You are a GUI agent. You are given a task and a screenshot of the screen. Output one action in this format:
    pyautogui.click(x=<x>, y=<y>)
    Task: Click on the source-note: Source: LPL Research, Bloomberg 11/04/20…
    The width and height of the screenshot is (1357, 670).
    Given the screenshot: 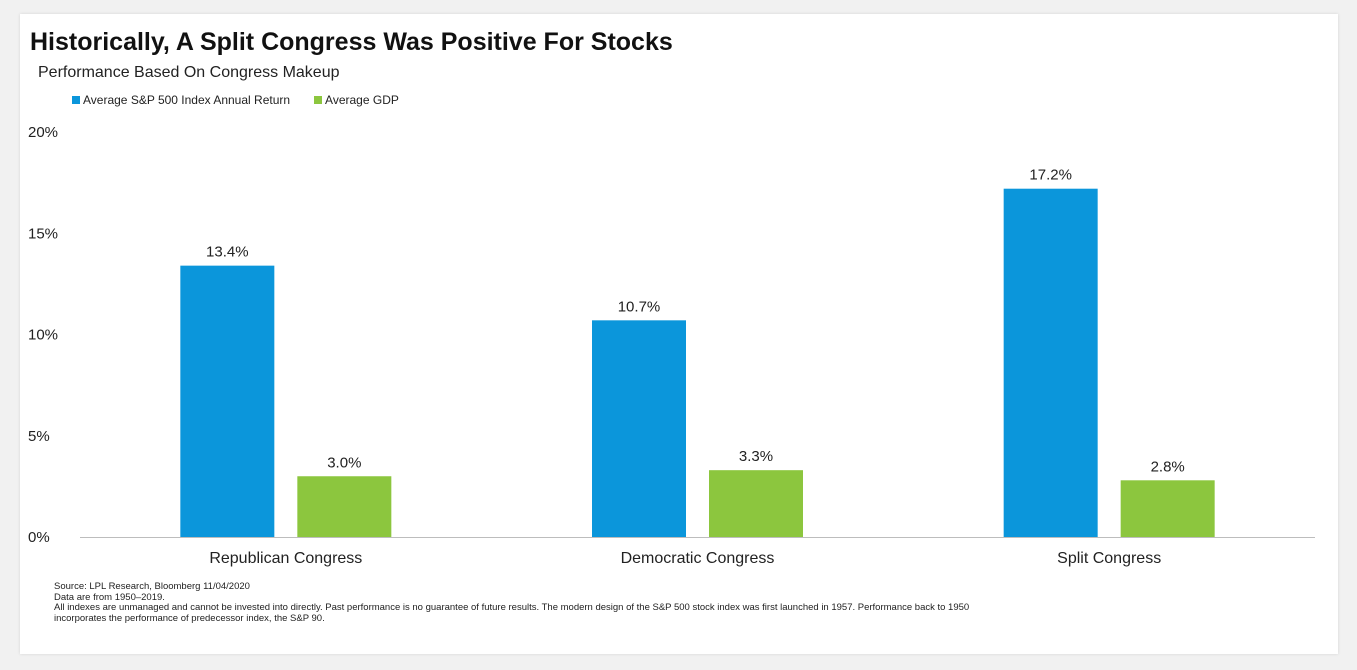 What is the action you would take?
    pyautogui.click(x=152, y=586)
    